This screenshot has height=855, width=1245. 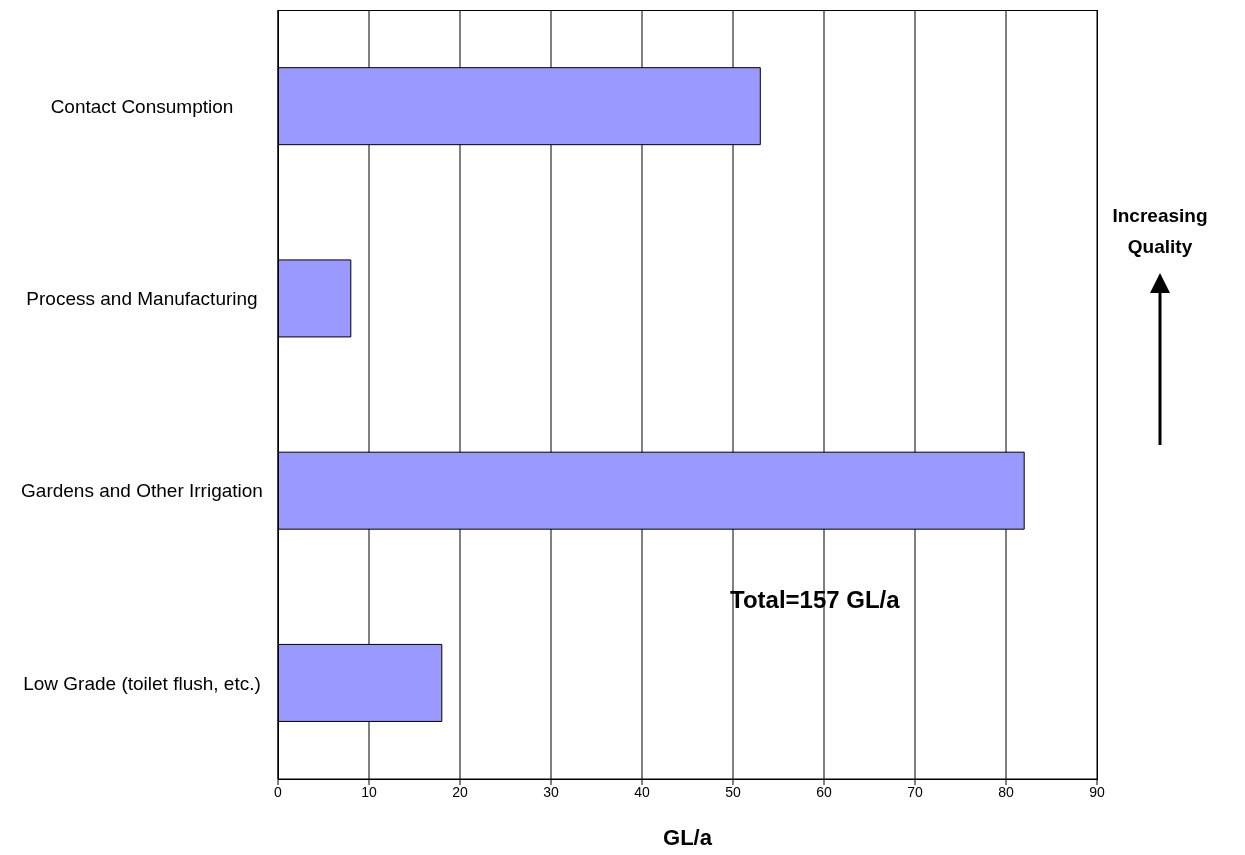 I want to click on x-tick-label: 40, so click(x=642, y=791).